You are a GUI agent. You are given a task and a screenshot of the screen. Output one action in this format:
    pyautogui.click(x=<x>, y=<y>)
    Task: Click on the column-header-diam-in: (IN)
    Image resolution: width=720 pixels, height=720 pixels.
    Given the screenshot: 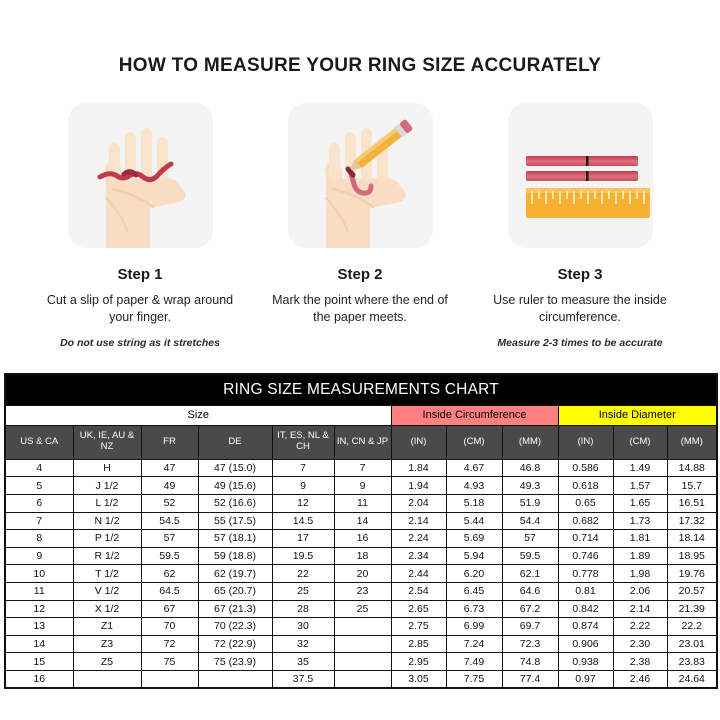 What is the action you would take?
    pyautogui.click(x=585, y=442)
    